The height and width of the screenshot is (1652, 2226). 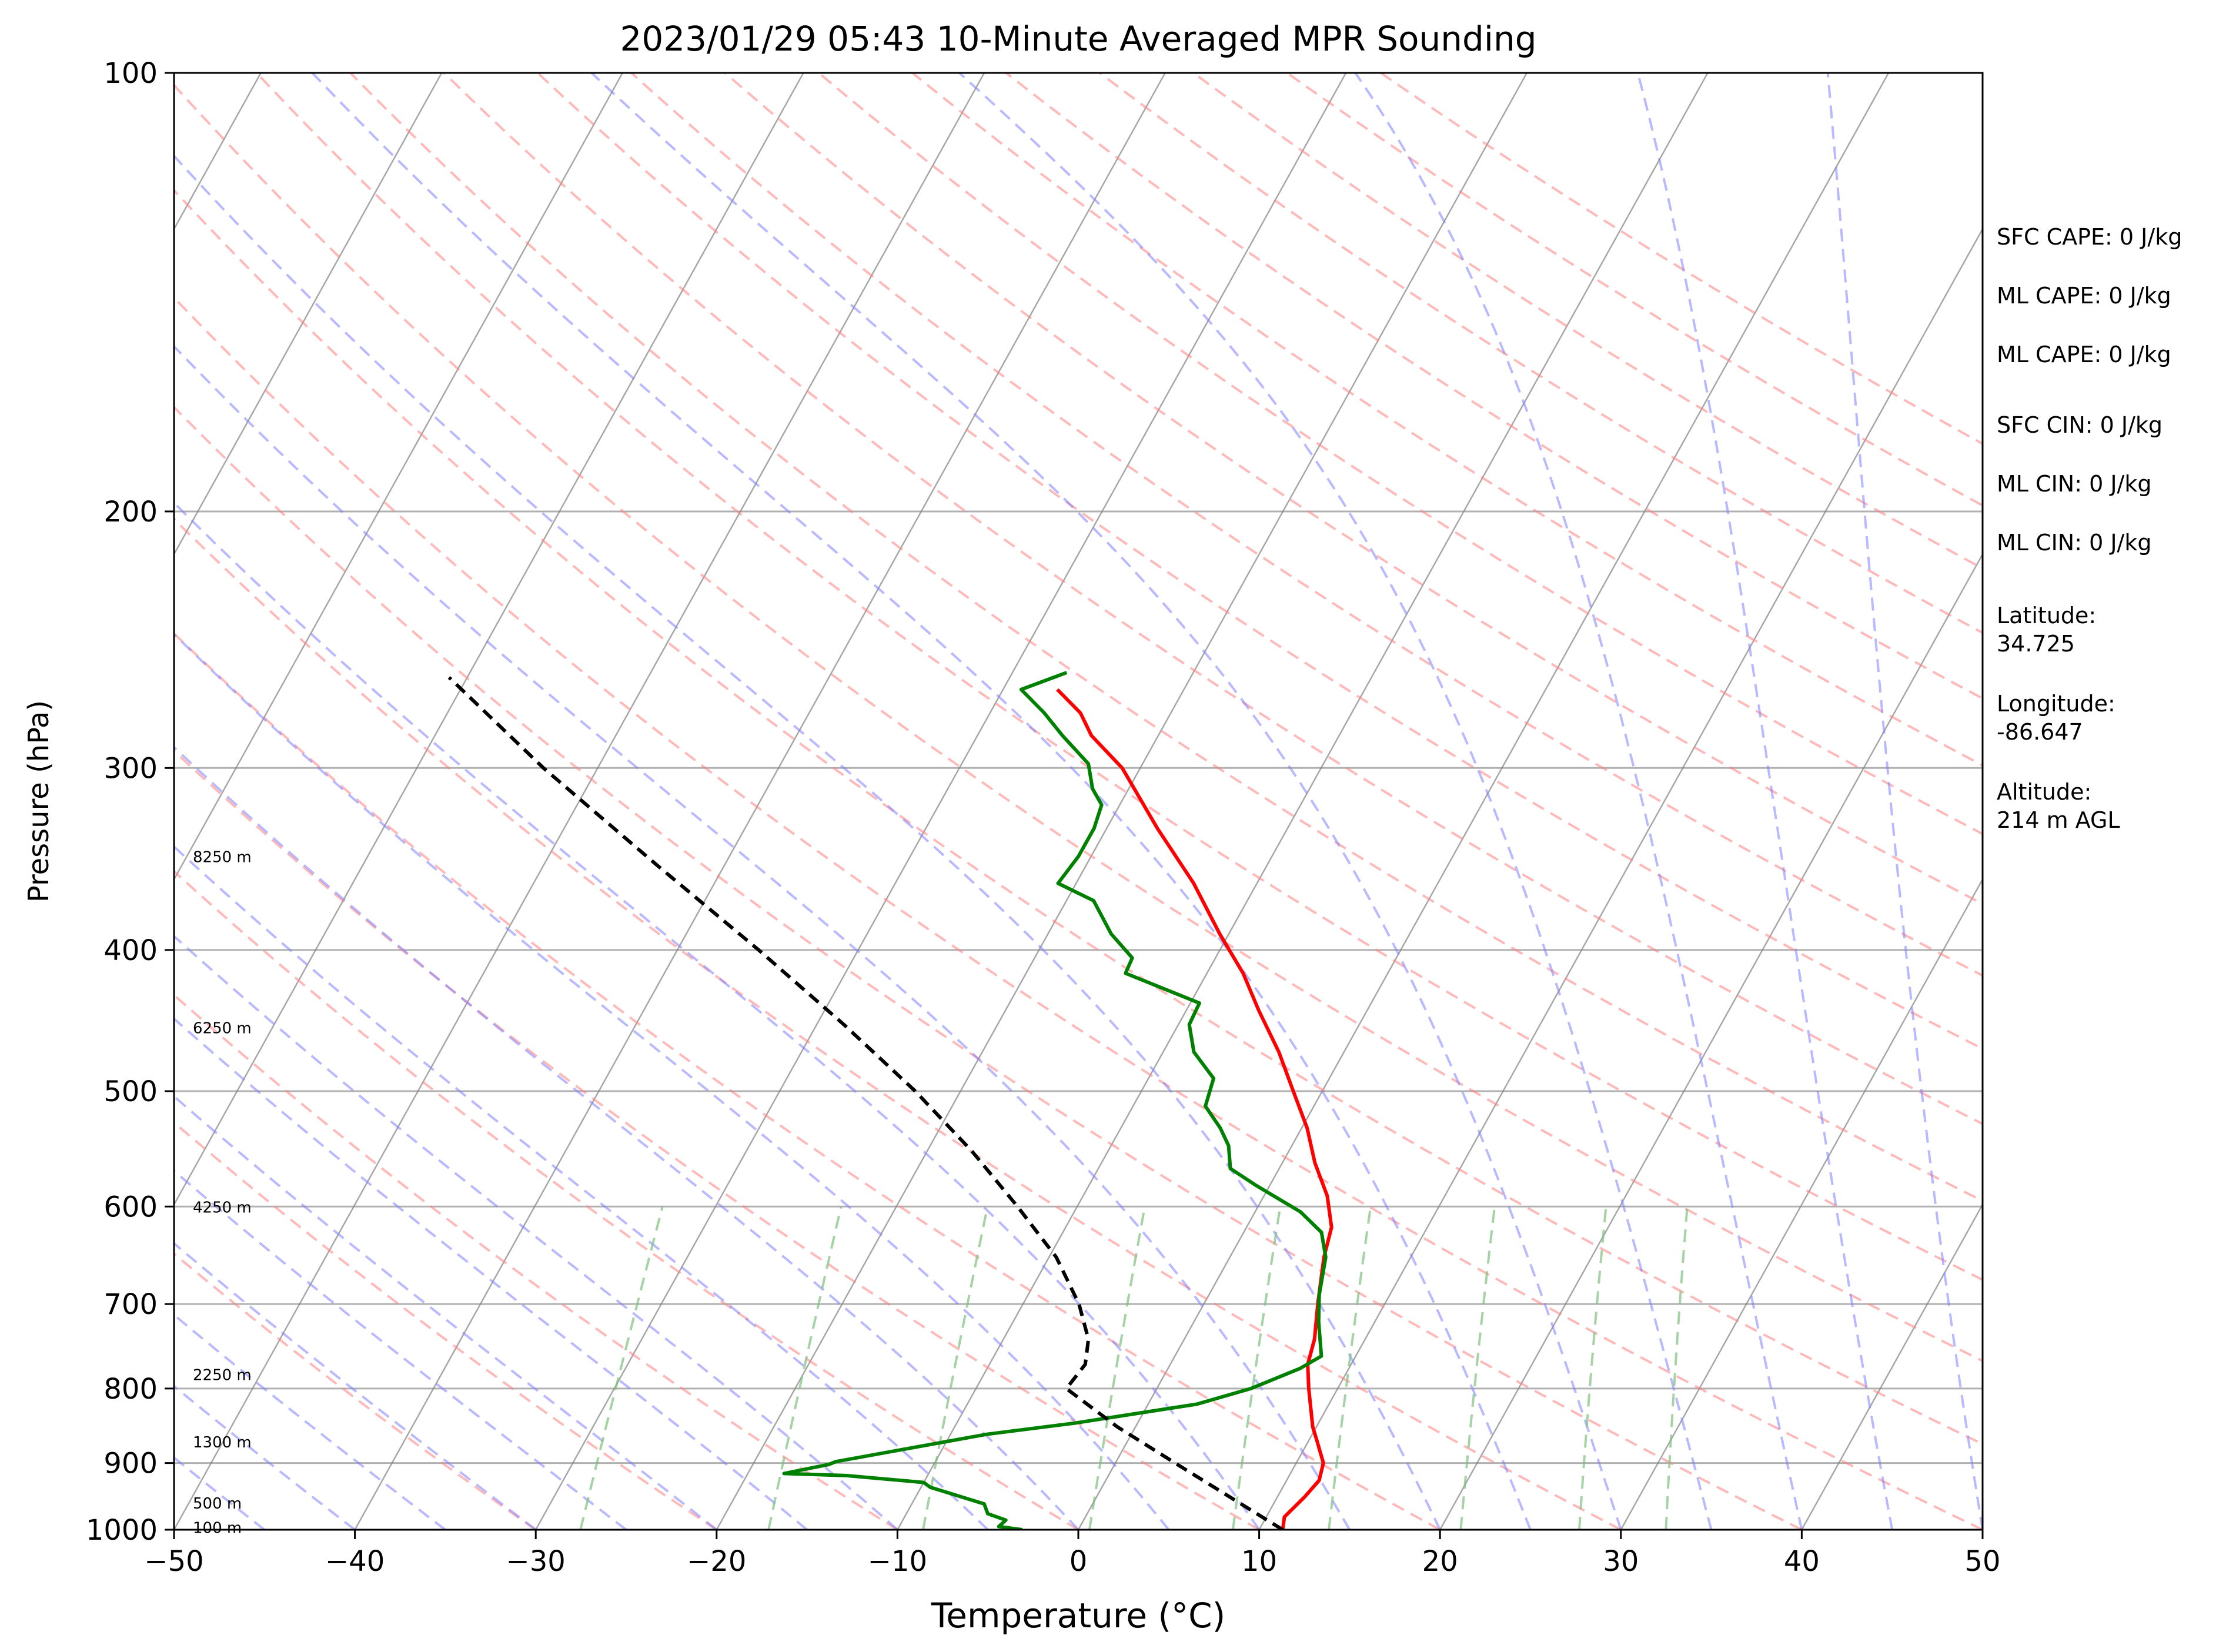 I want to click on height-label: 6250 m, so click(x=223, y=1028).